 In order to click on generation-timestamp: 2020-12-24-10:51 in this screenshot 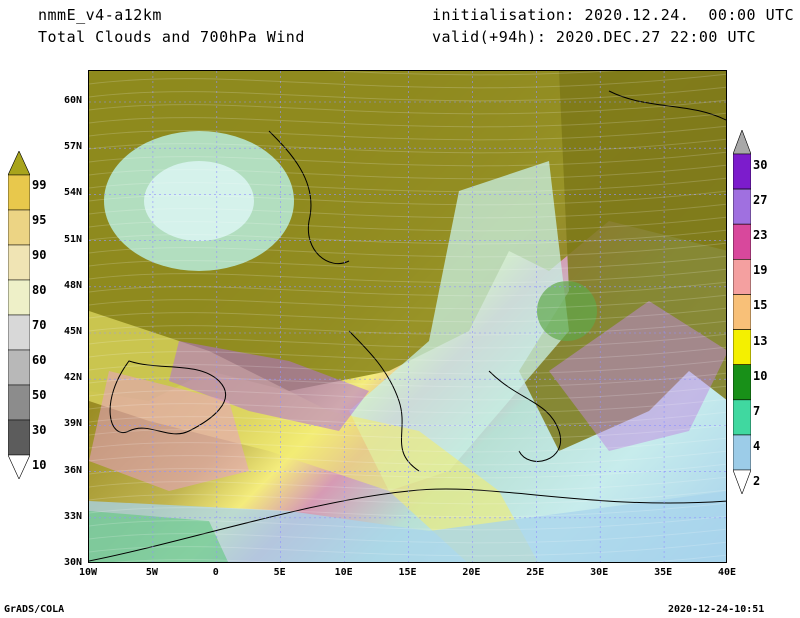, I will do `click(716, 609)`.